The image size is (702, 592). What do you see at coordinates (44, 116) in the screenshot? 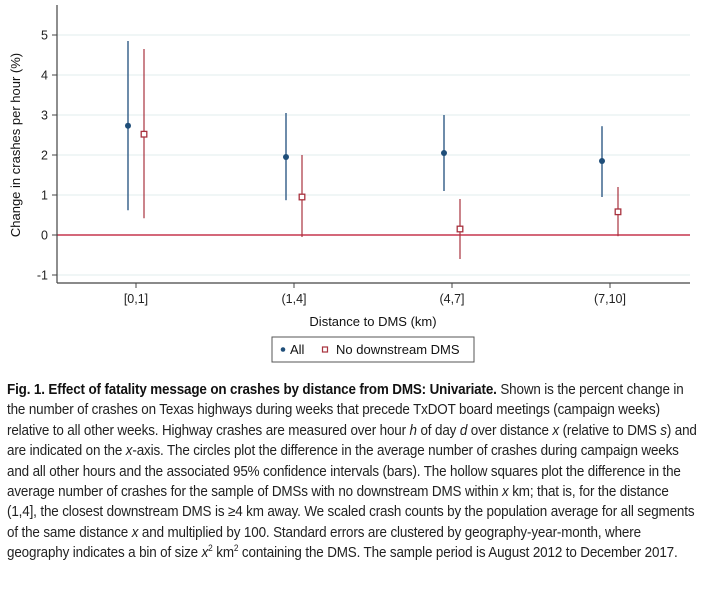
I see `y-tick-label: 3` at bounding box center [44, 116].